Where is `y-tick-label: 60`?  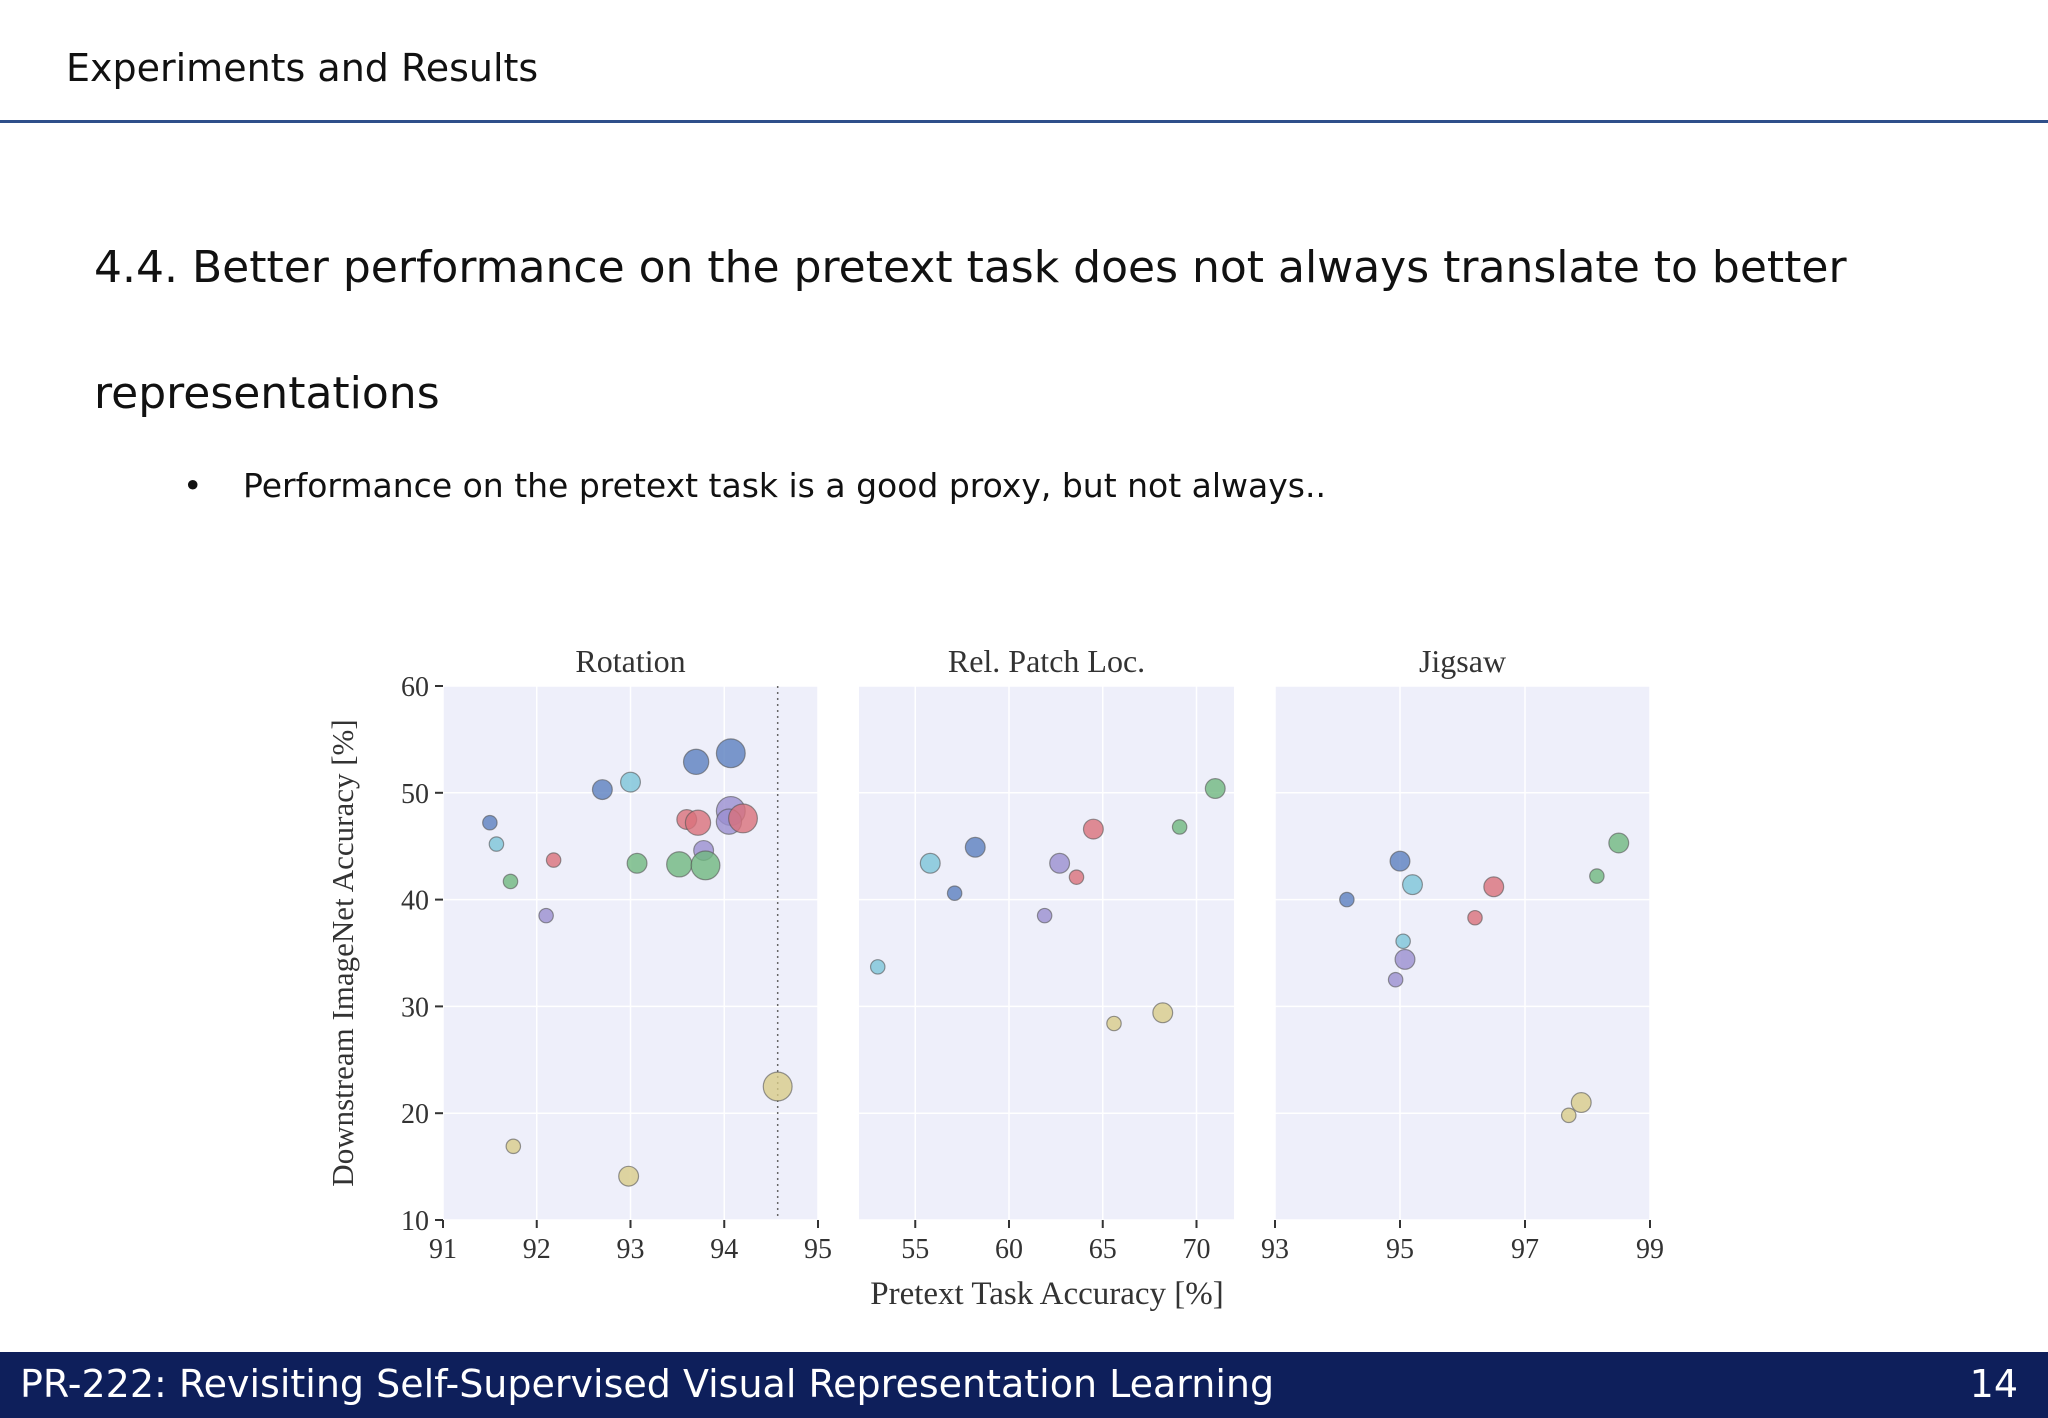 y-tick-label: 60 is located at coordinates (415, 687).